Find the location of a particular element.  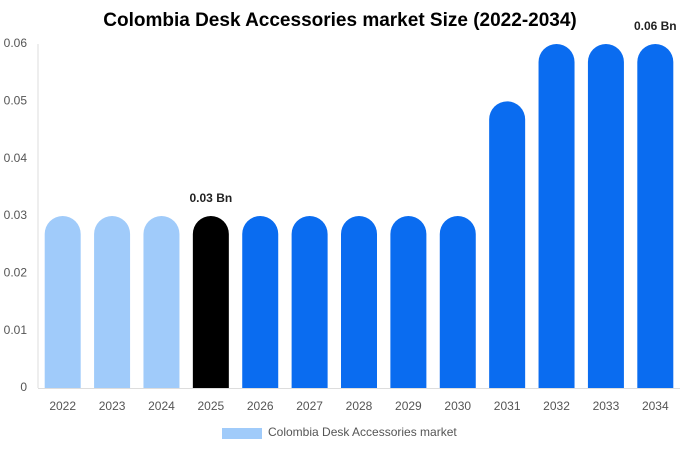

legend-swatch is located at coordinates (242, 433).